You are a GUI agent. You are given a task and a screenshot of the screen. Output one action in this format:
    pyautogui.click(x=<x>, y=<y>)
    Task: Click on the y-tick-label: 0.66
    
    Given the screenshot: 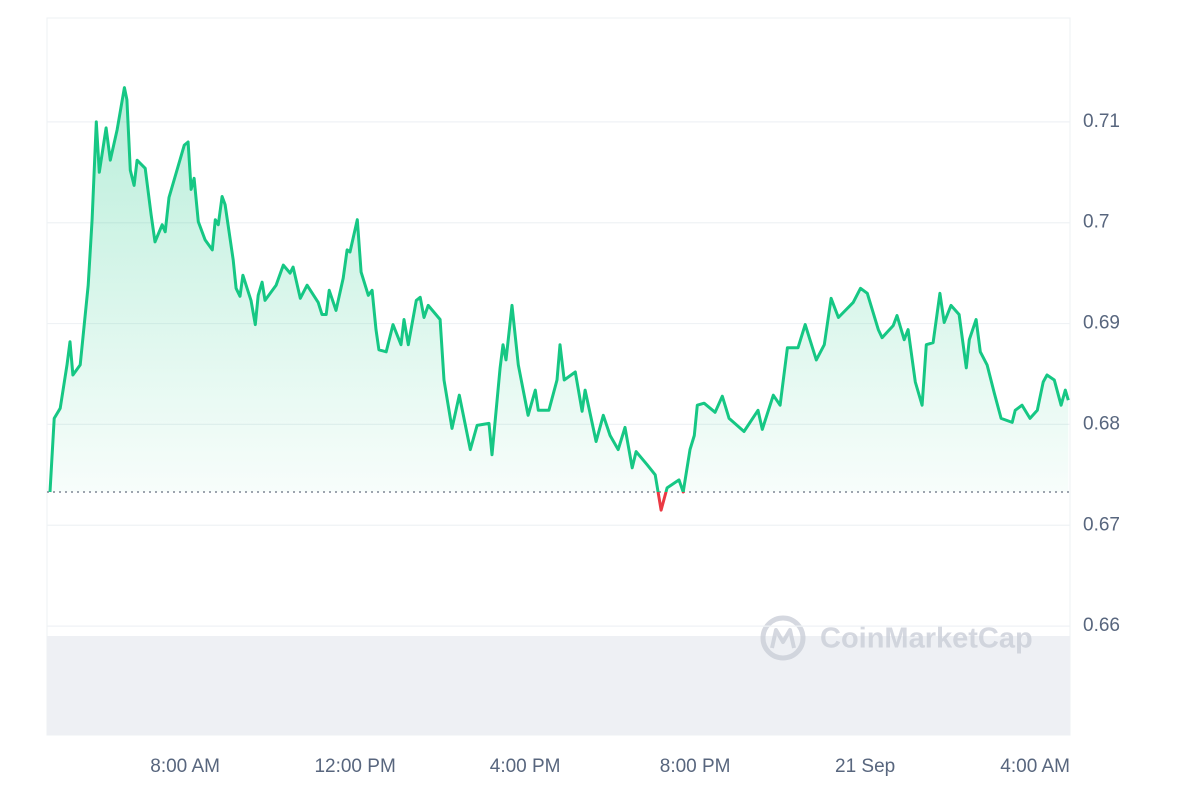 What is the action you would take?
    pyautogui.click(x=1101, y=625)
    